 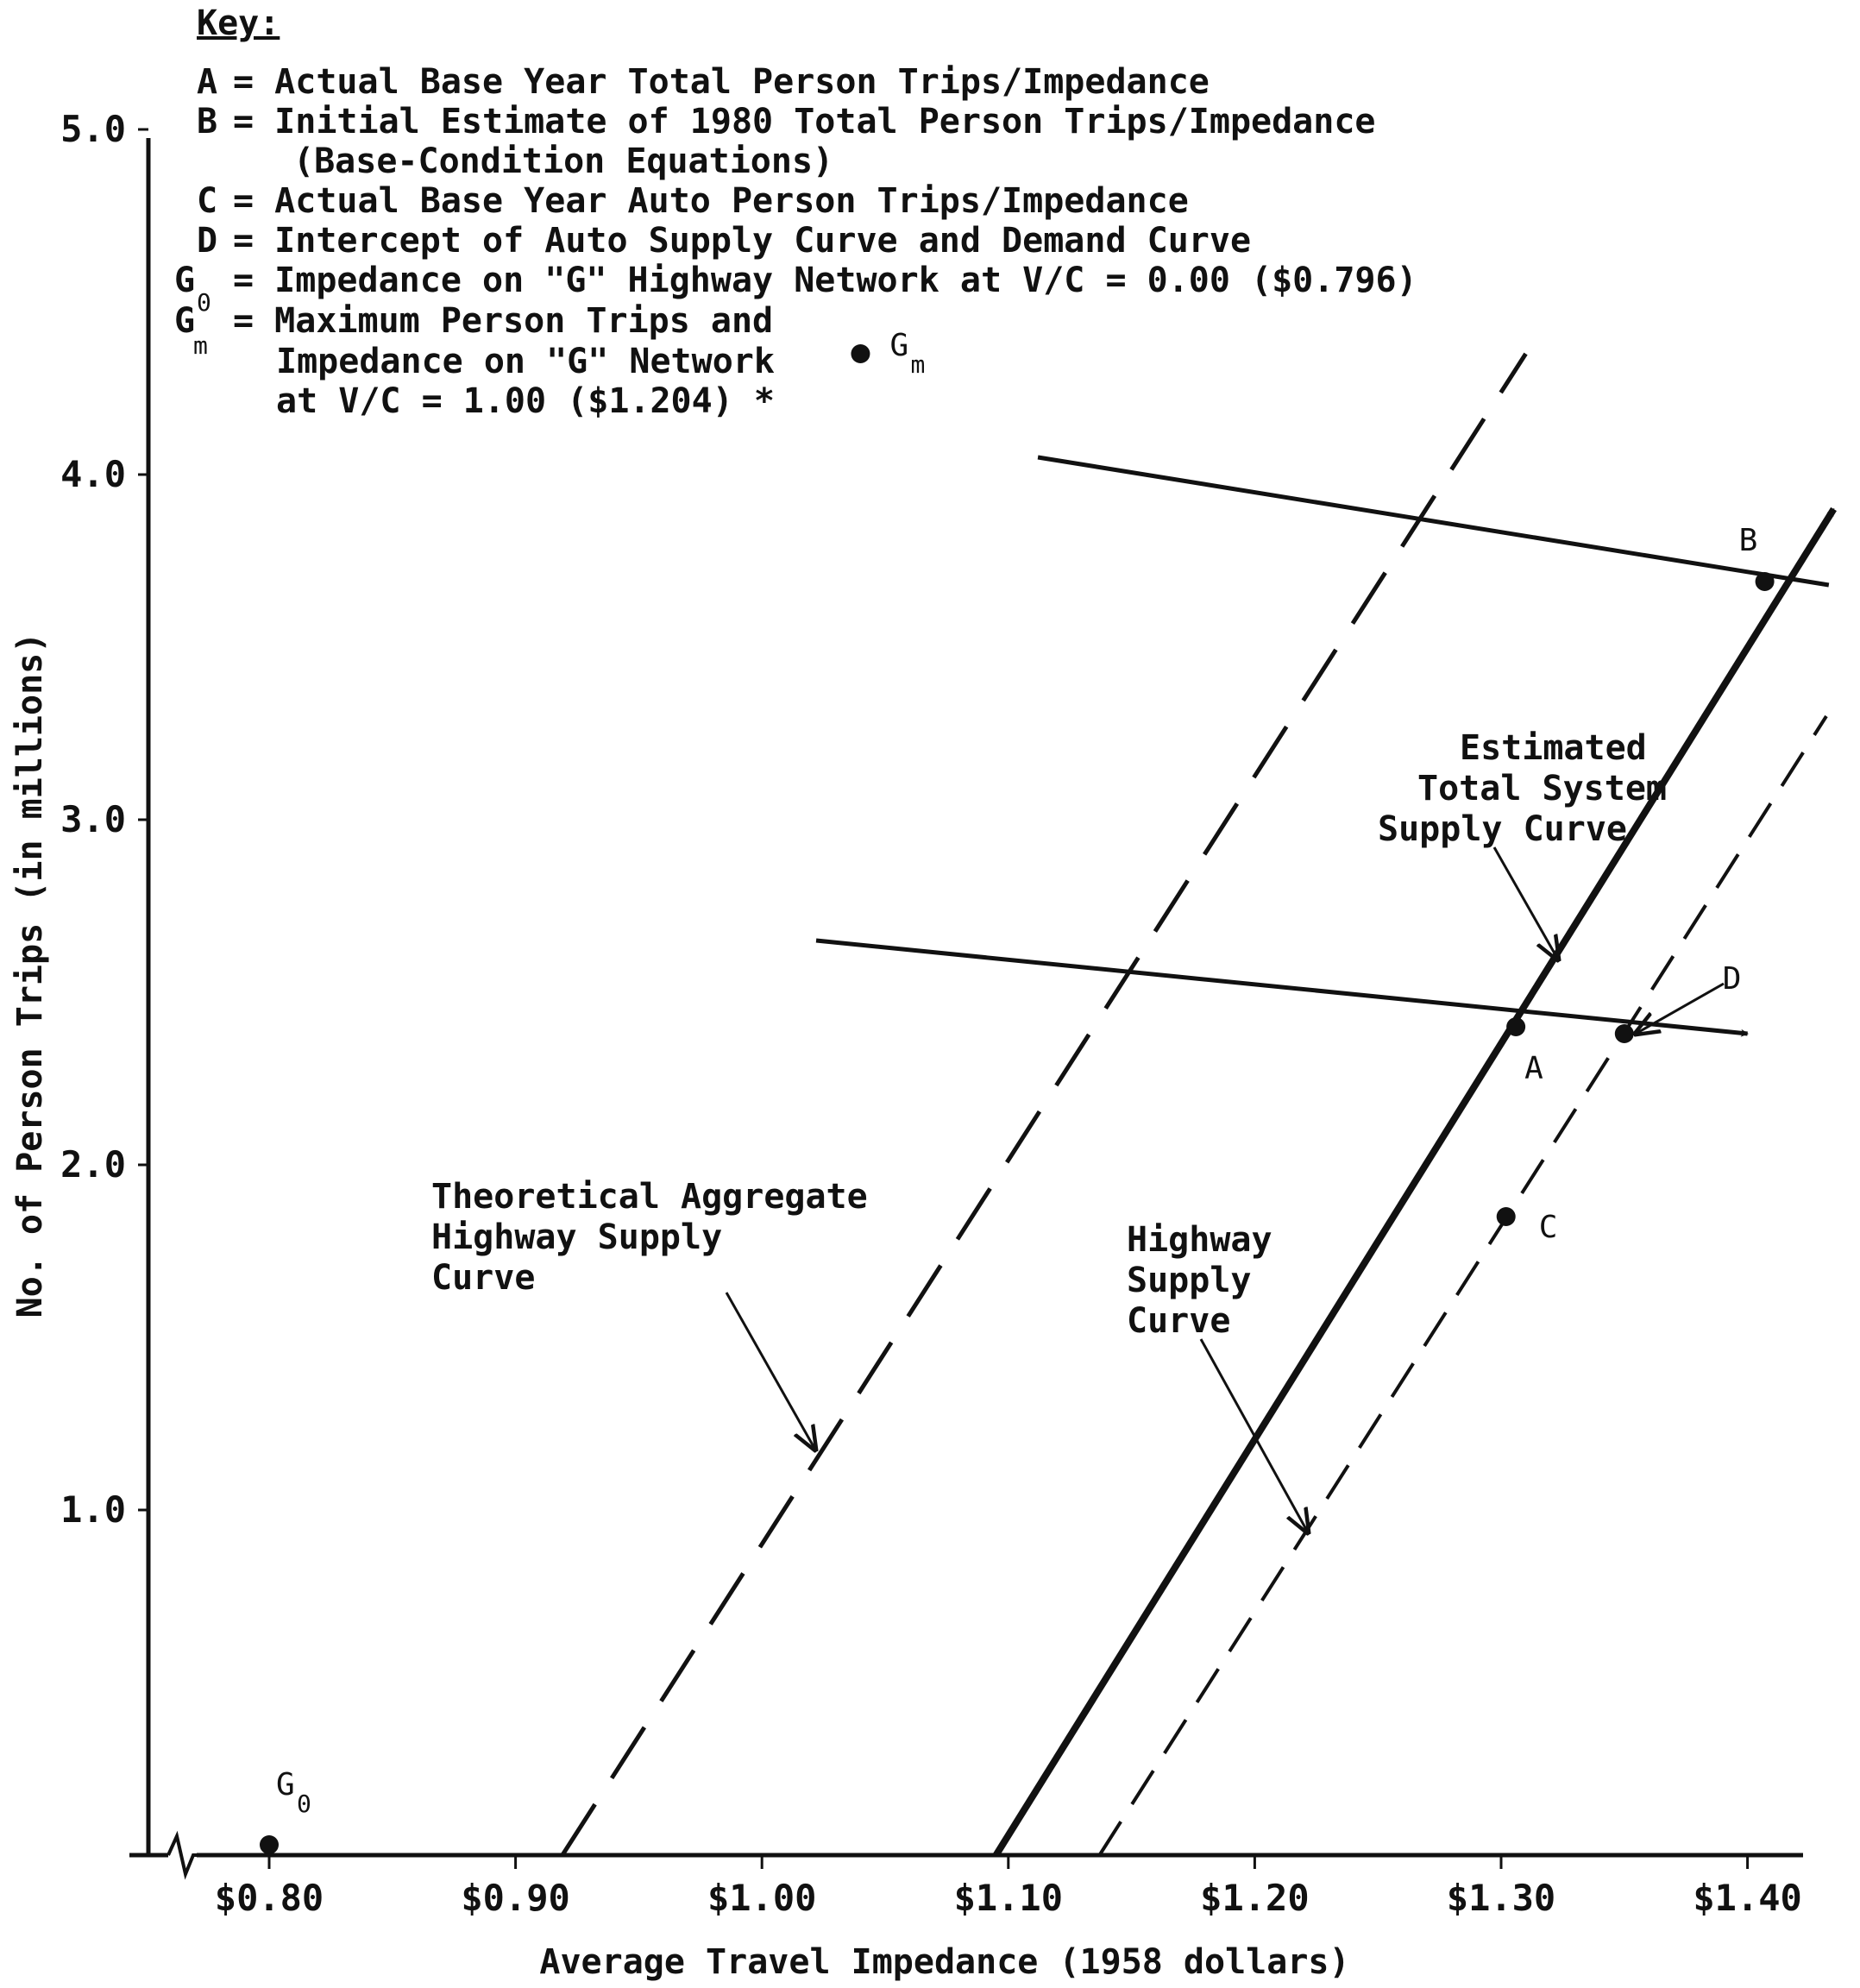 I want to click on key-symbol-b: B, so click(x=207, y=122).